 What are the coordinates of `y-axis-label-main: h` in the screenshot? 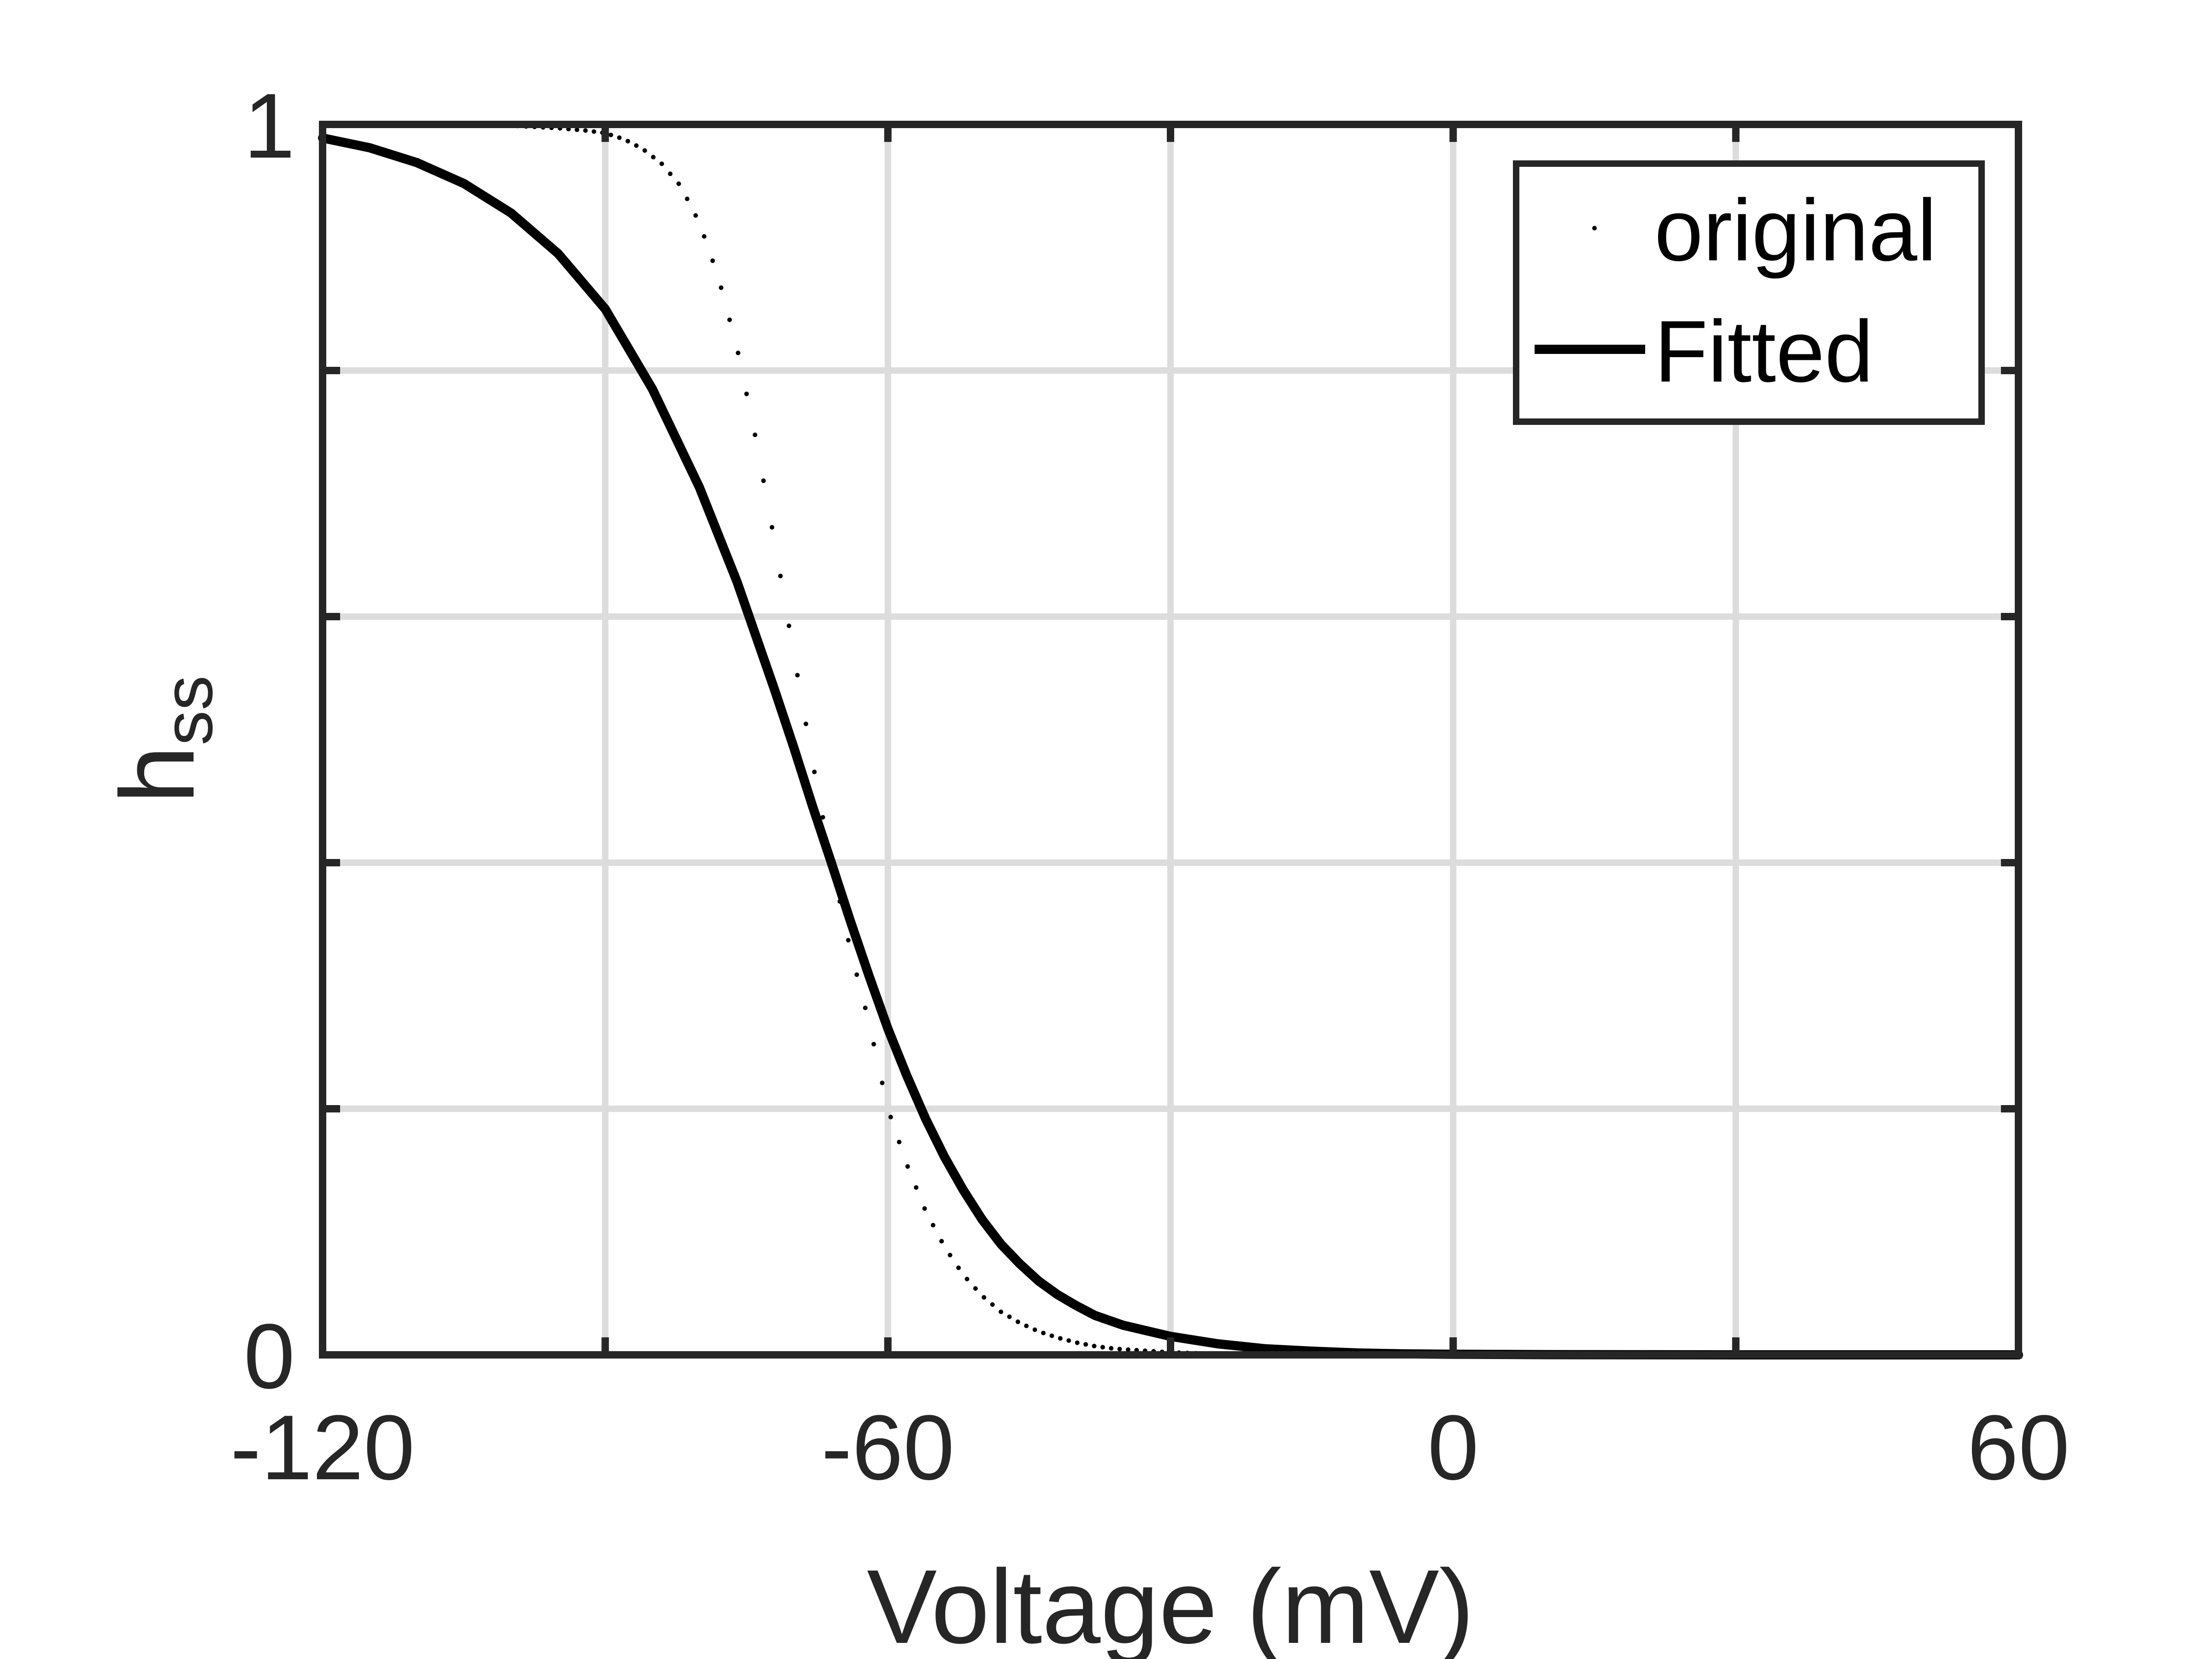 It's located at (157, 775).